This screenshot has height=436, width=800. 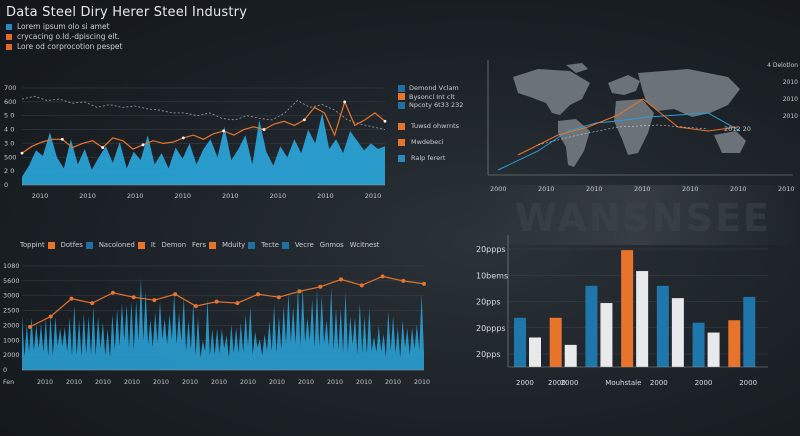 What do you see at coordinates (436, 105) in the screenshot?
I see `side-legend-label: Npcoty 6t33 232` at bounding box center [436, 105].